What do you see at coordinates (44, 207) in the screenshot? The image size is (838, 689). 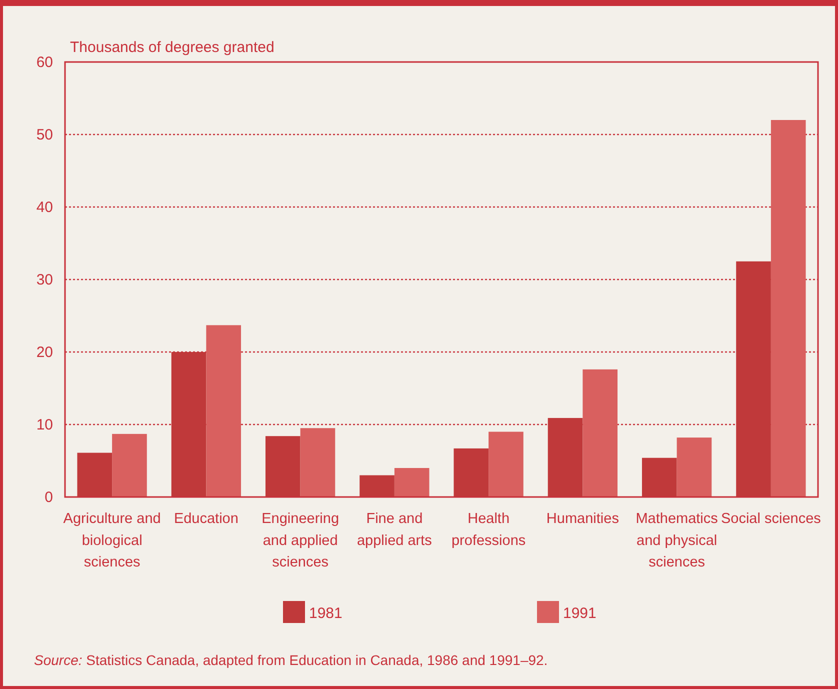 I see `y-tick-label: 40` at bounding box center [44, 207].